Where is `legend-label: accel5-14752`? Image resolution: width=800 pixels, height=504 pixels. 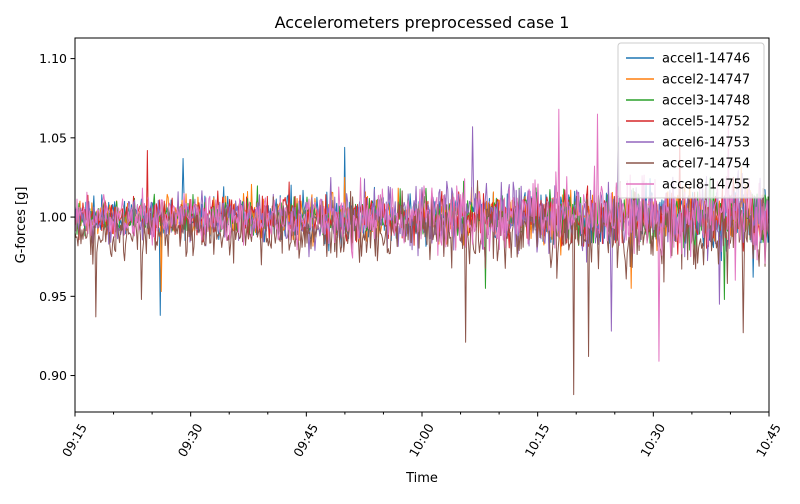
legend-label: accel5-14752 is located at coordinates (706, 122).